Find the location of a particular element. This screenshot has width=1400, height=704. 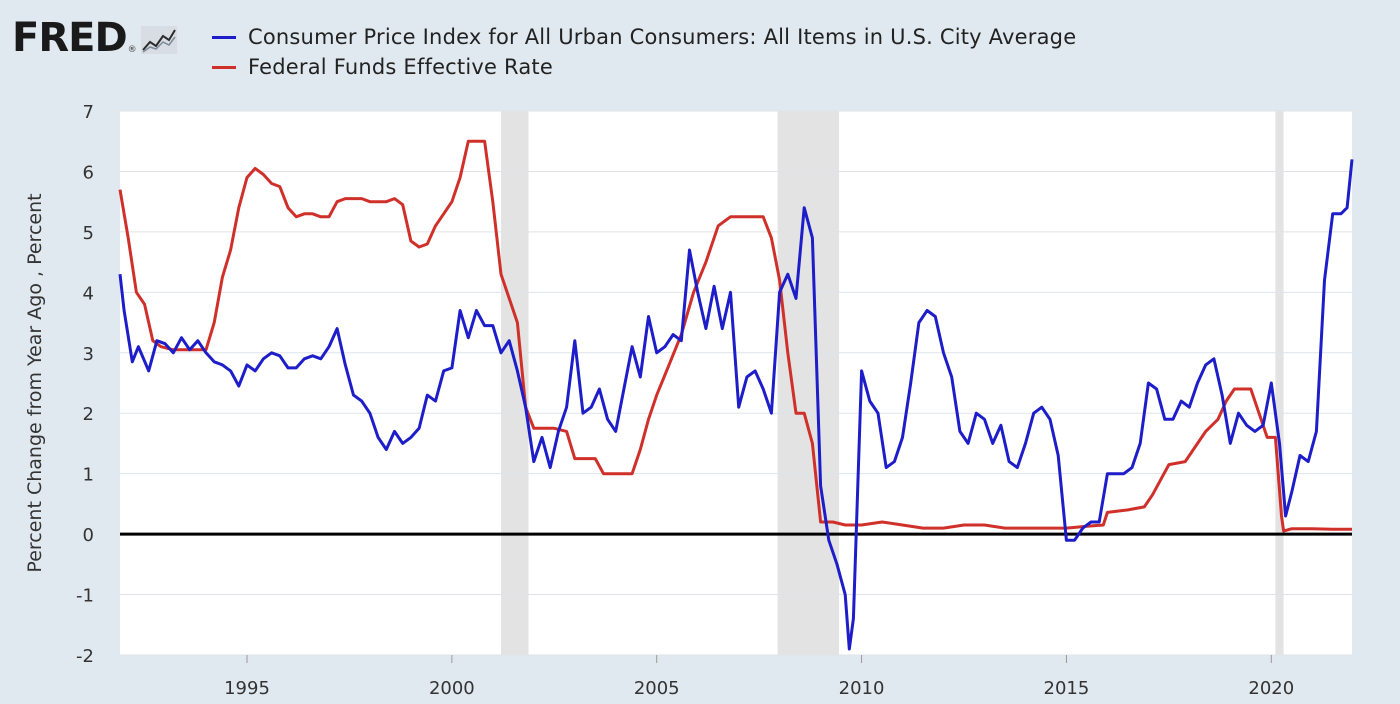

registered-mark: ® is located at coordinates (132, 50).